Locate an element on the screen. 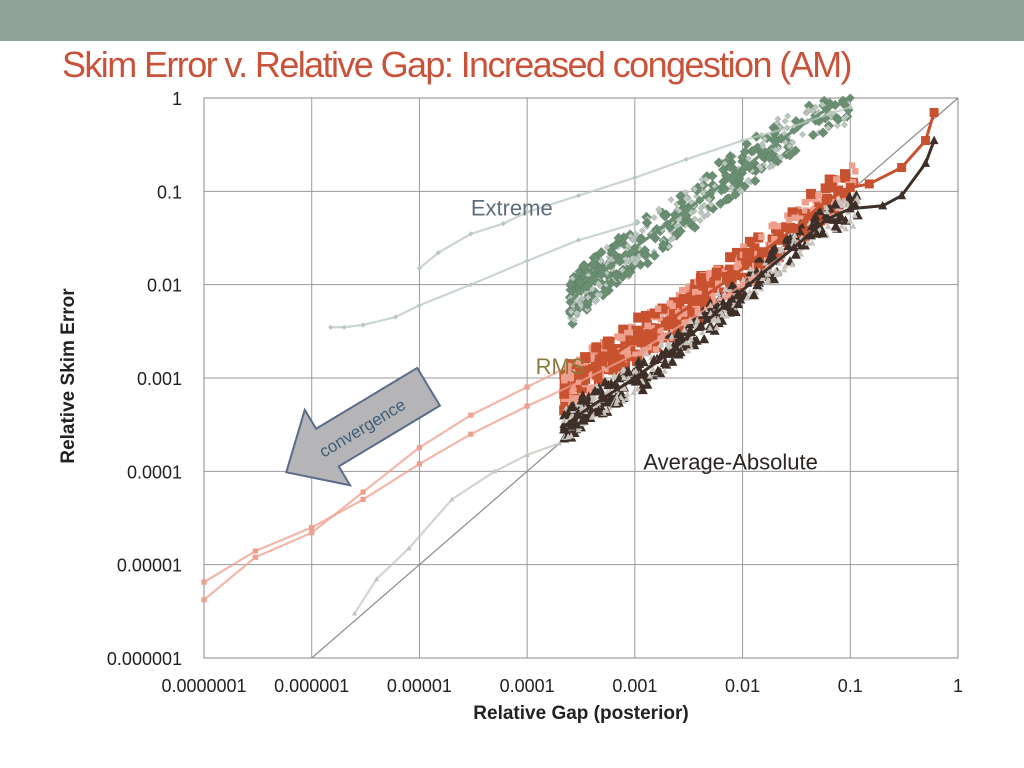 The height and width of the screenshot is (768, 1024). annotation-average-absolute: Average-Absolute is located at coordinates (730, 461).